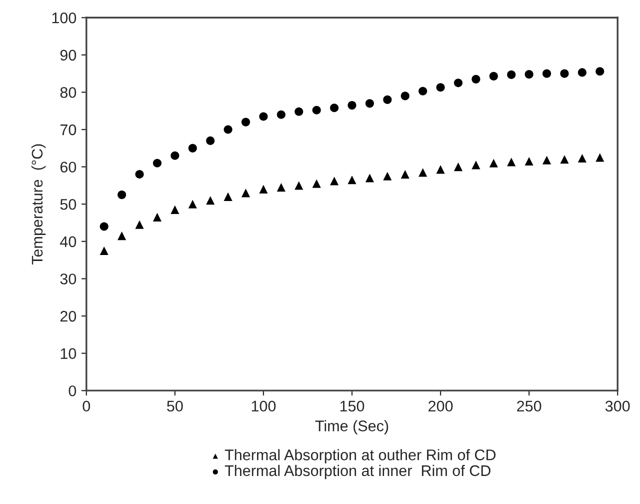 The width and height of the screenshot is (640, 504). What do you see at coordinates (68, 242) in the screenshot?
I see `y-tick-label: 40` at bounding box center [68, 242].